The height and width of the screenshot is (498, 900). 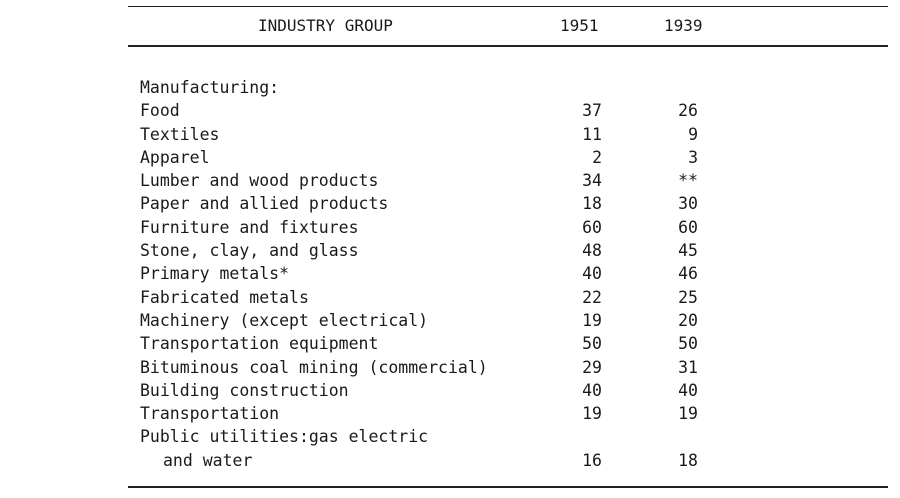 I want to click on table-row: Lumber and wood products 34 **, so click(x=420, y=180).